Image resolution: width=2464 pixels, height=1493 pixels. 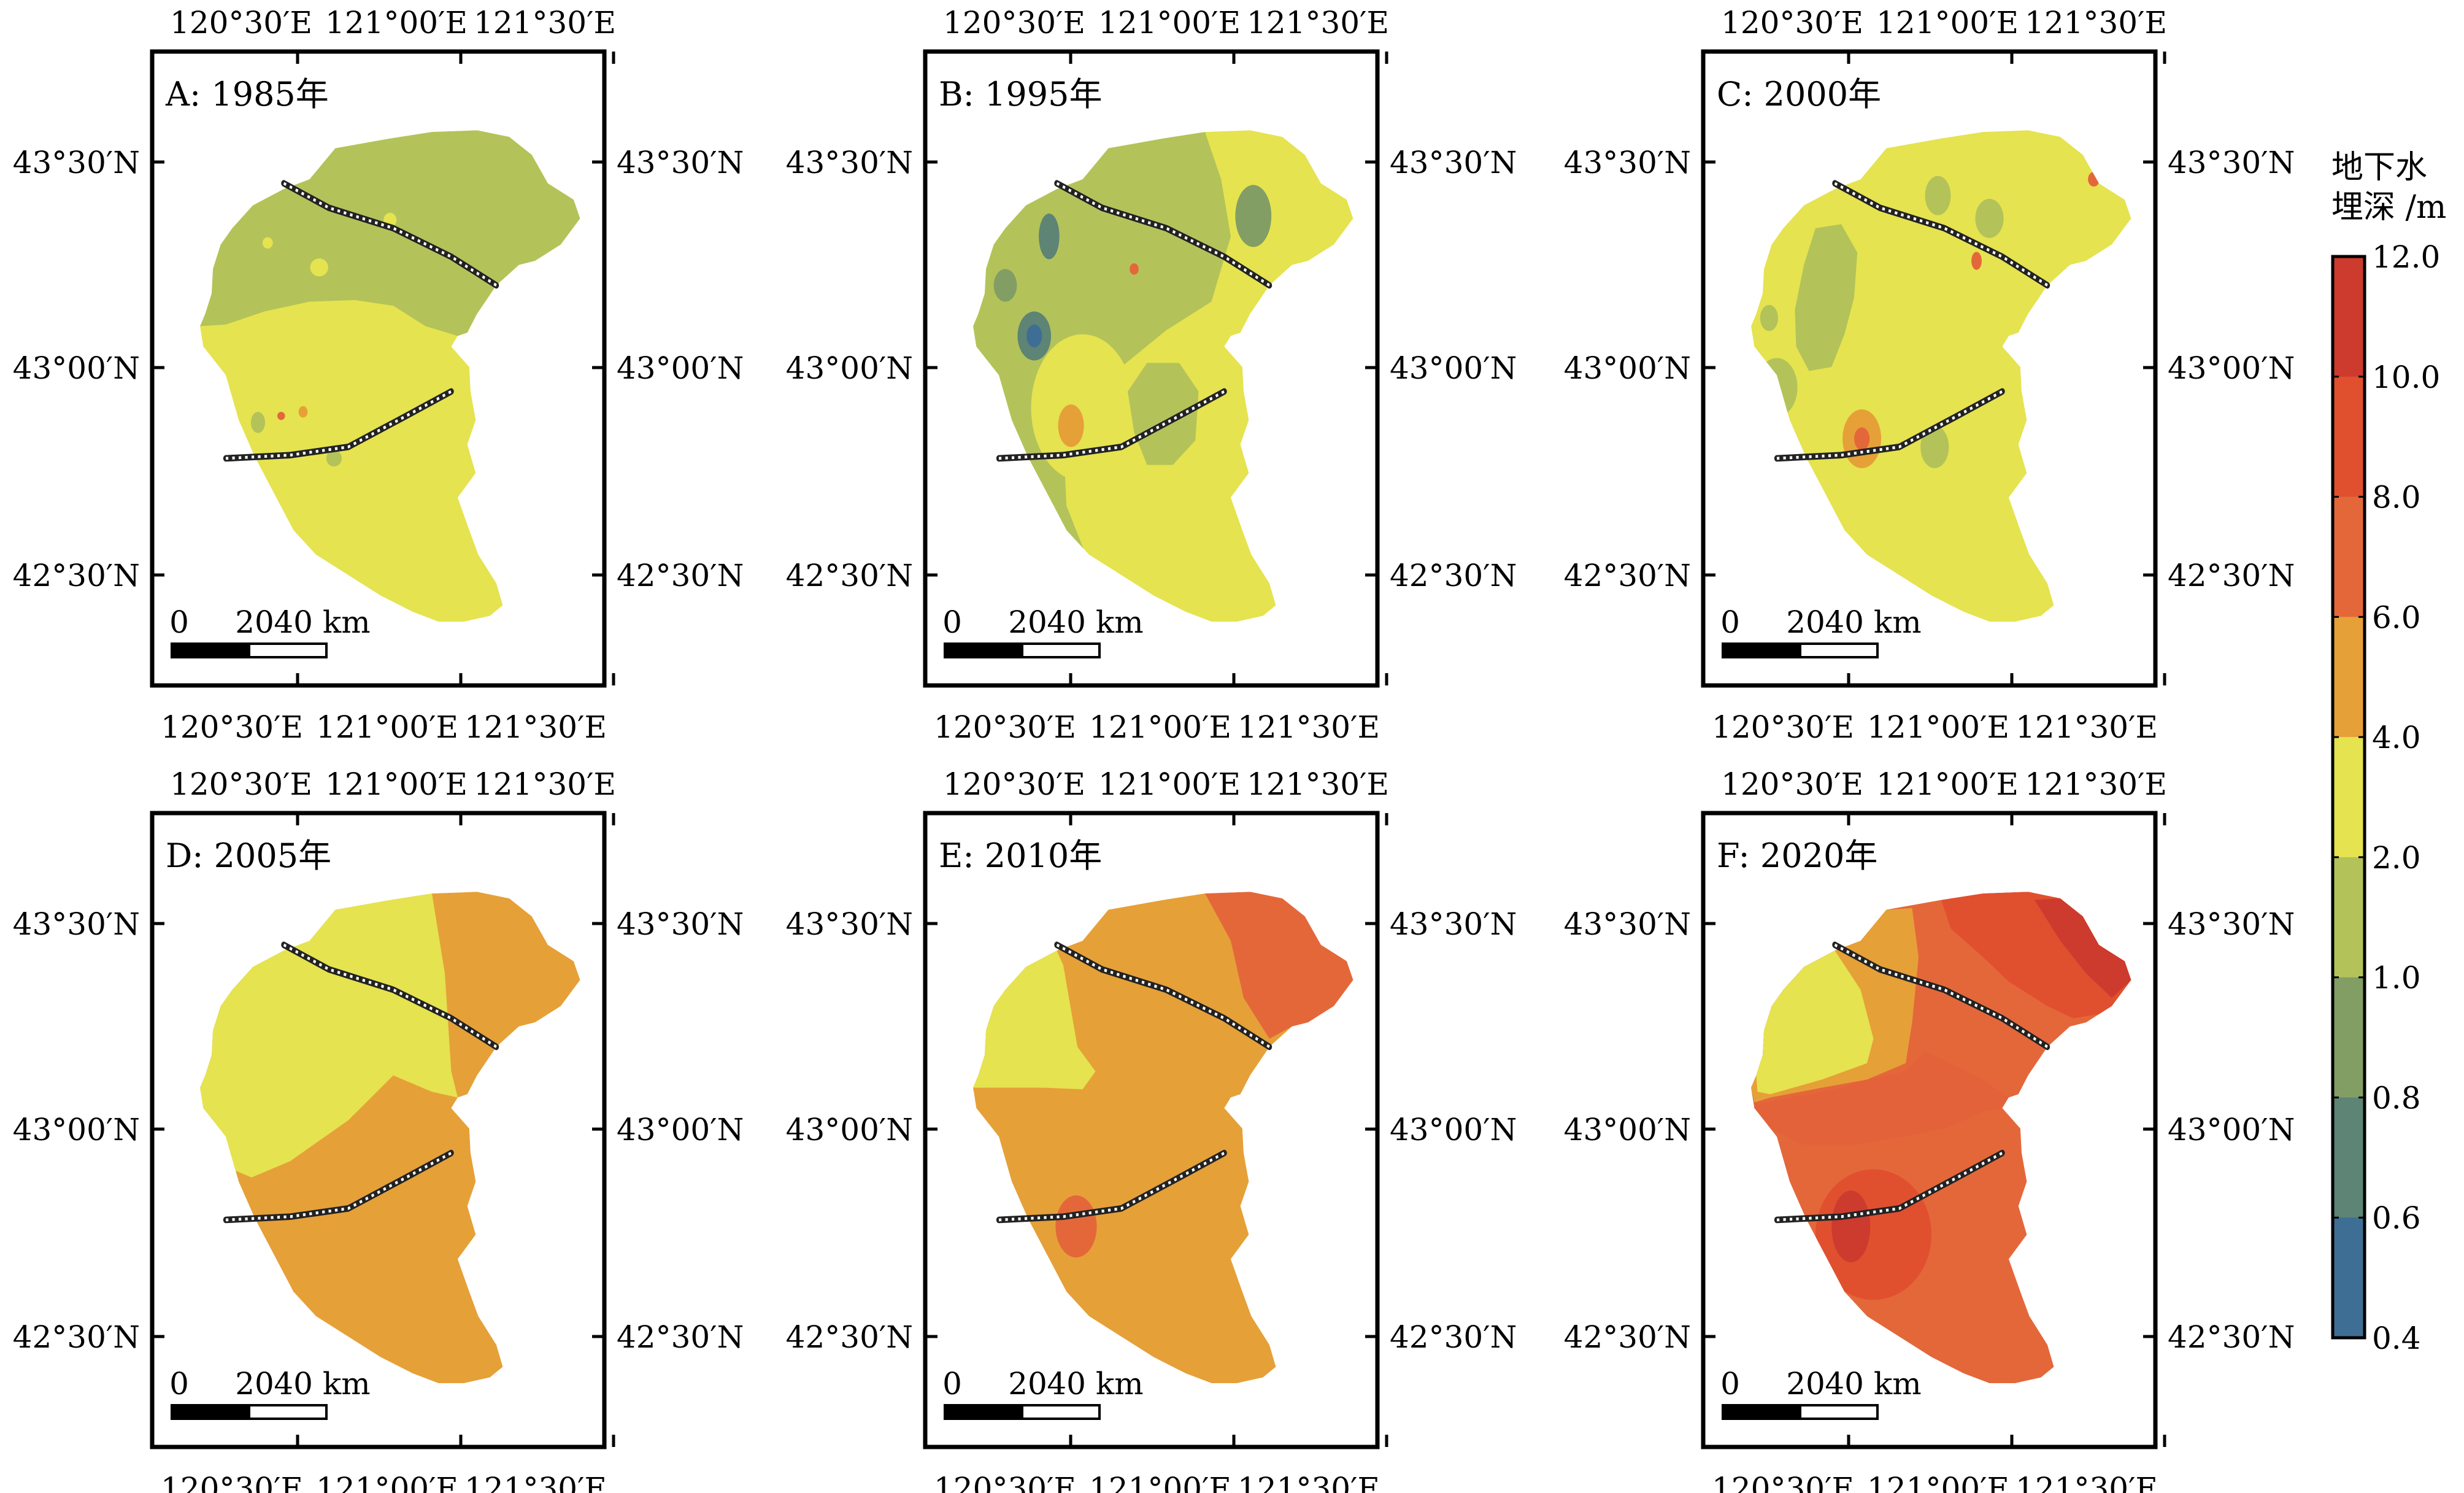 I want to click on colorbar-frame, so click(x=2348, y=797).